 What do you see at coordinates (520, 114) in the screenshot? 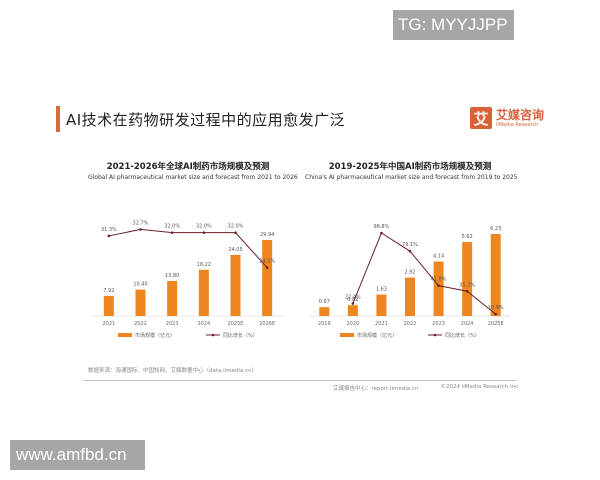
I see `logo-cn-text: 艾媒咨询` at bounding box center [520, 114].